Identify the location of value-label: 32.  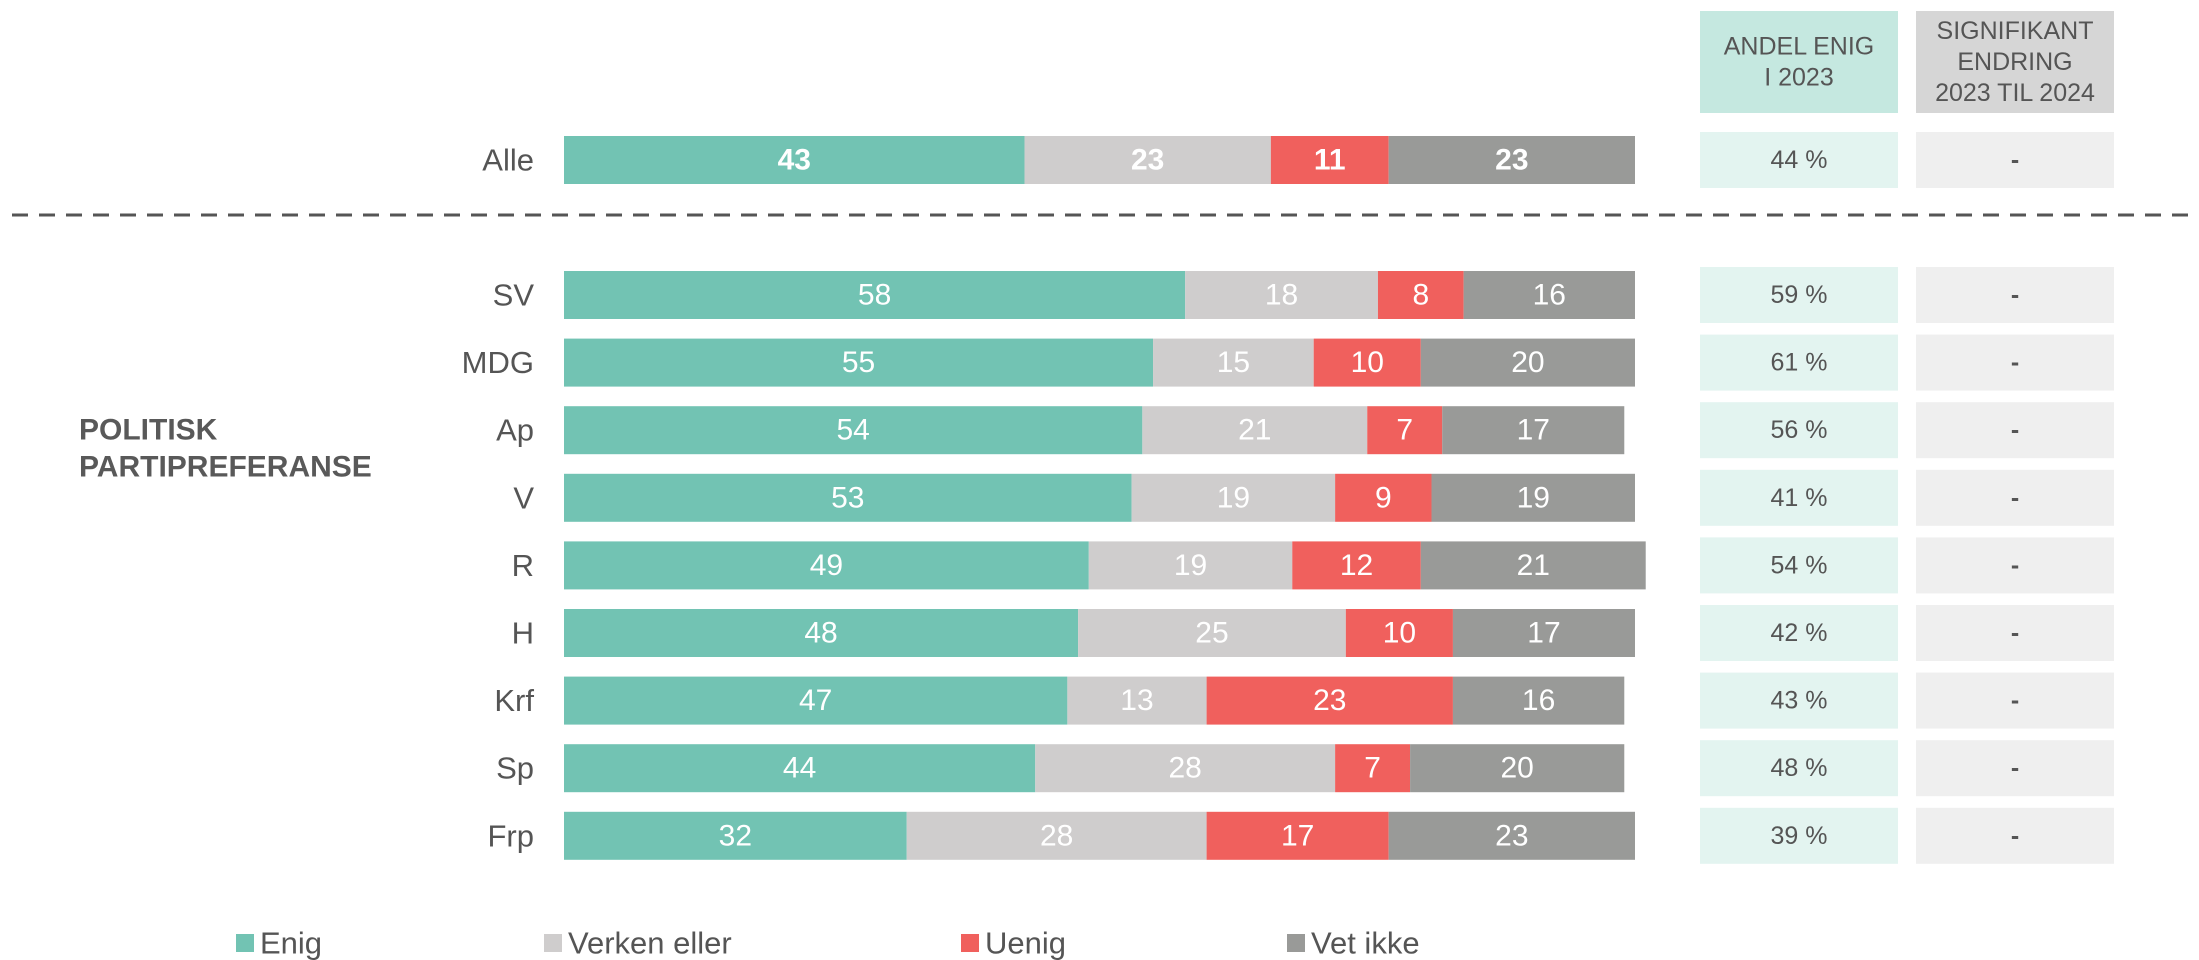
(735, 835).